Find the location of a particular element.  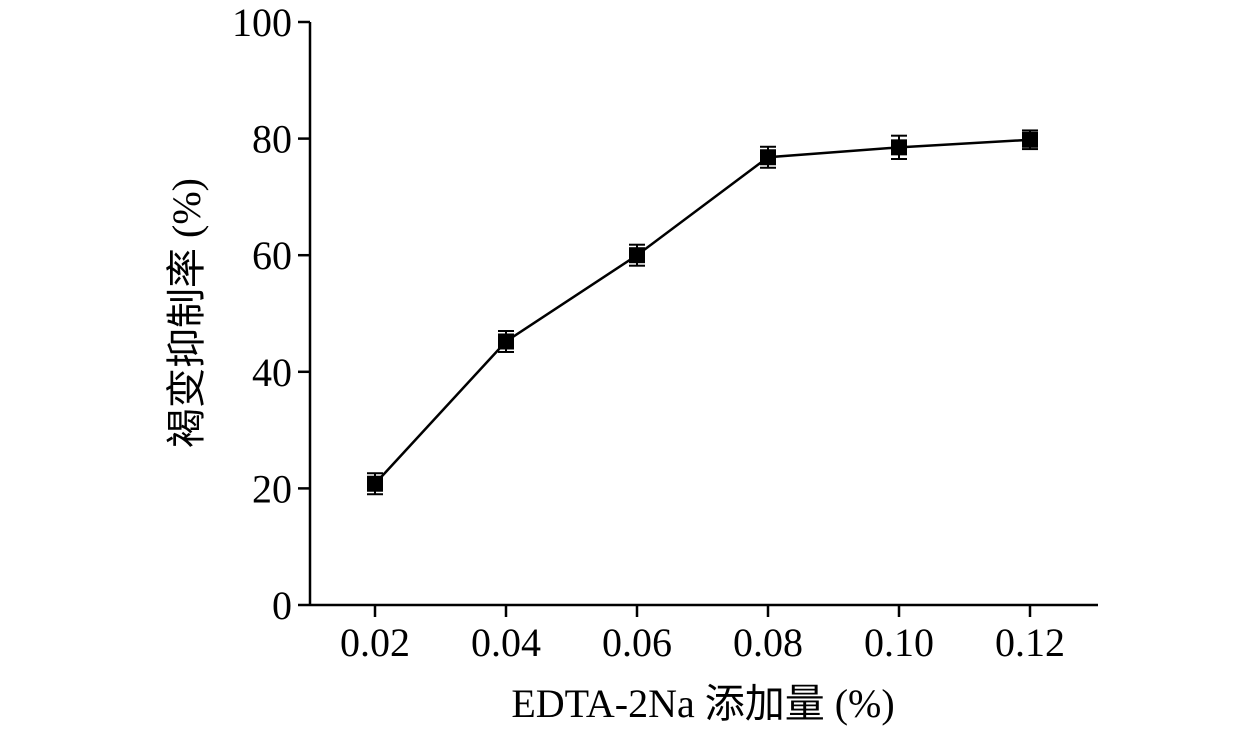

x-tick-label: 0.04 is located at coordinates (506, 642).